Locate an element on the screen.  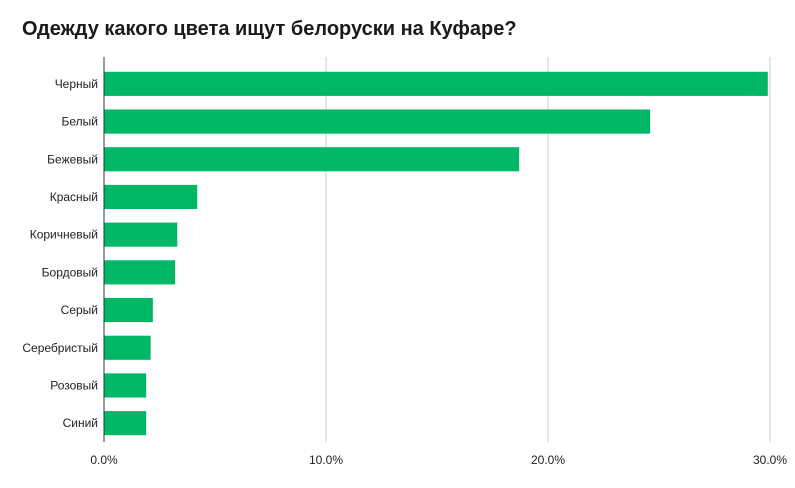
category-label: Коричневый is located at coordinates (64, 235).